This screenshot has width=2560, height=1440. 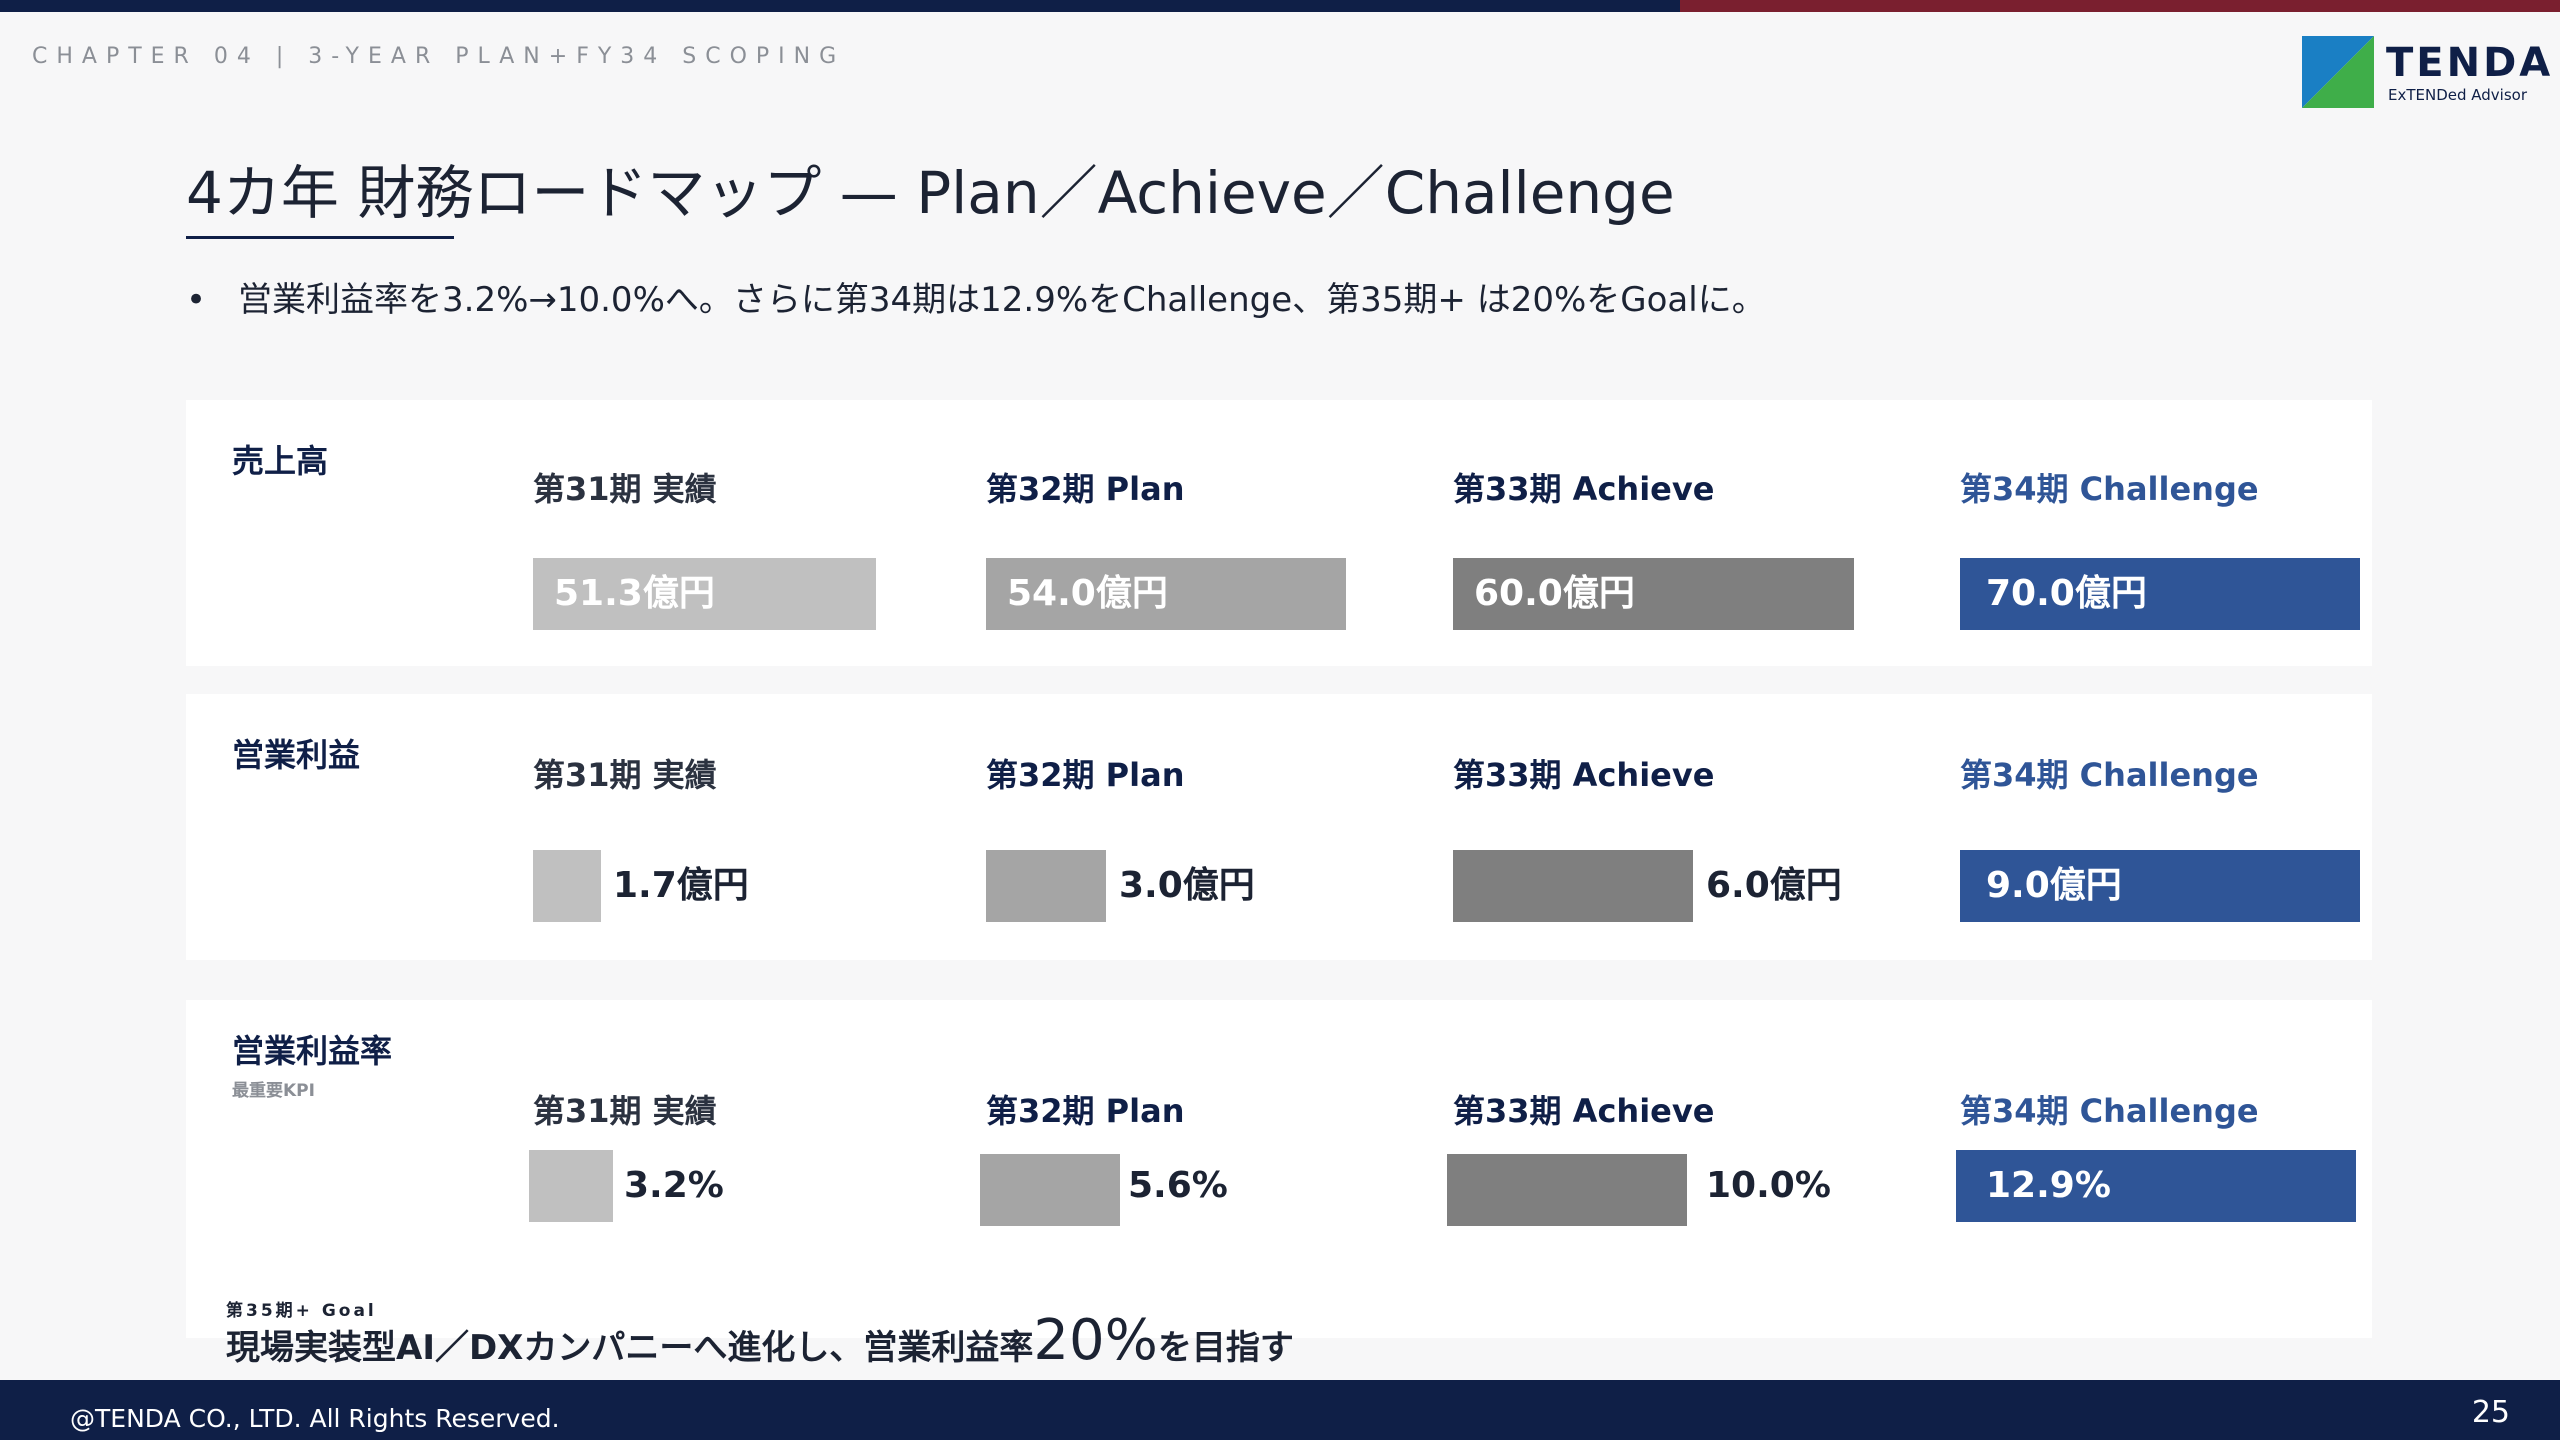 I want to click on value-label: 3.0億円, so click(x=1187, y=885).